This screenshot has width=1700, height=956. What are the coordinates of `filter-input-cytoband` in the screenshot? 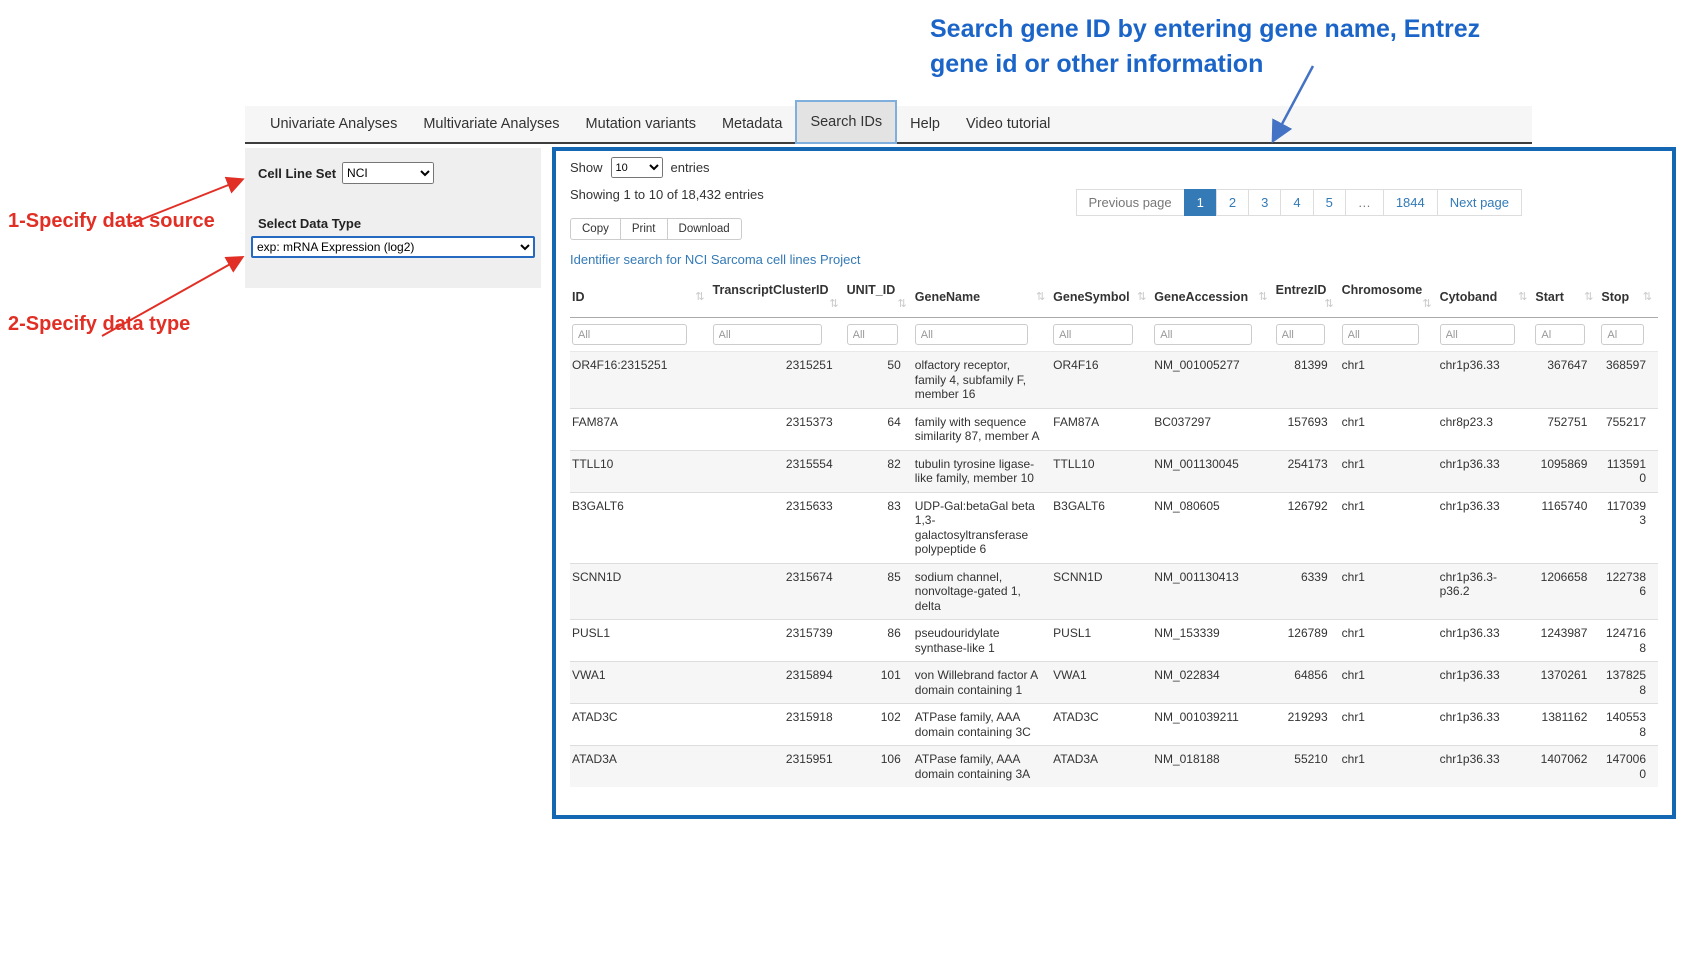 It's located at (1477, 334).